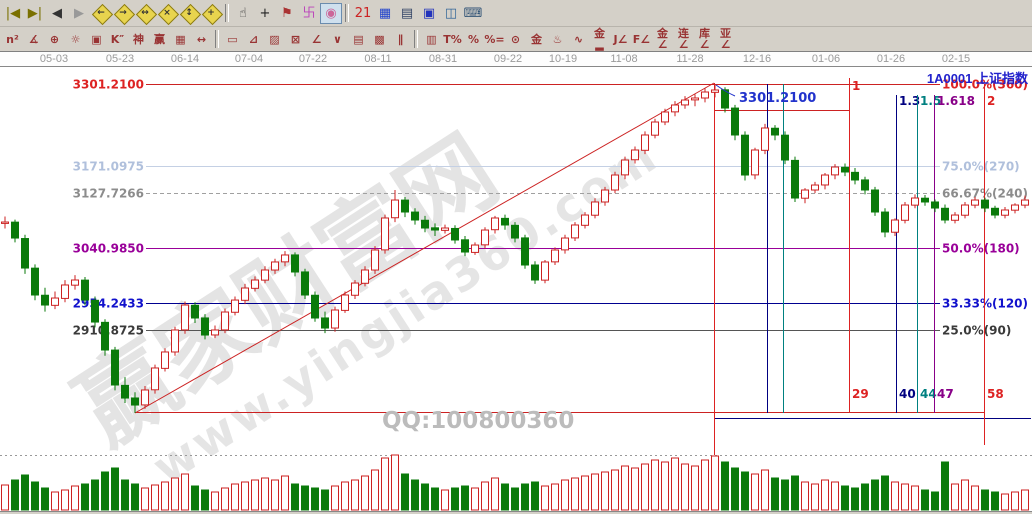 The image size is (1032, 514). Describe the element at coordinates (120, 59) in the screenshot. I see `date-tick-label: 05-23` at that location.